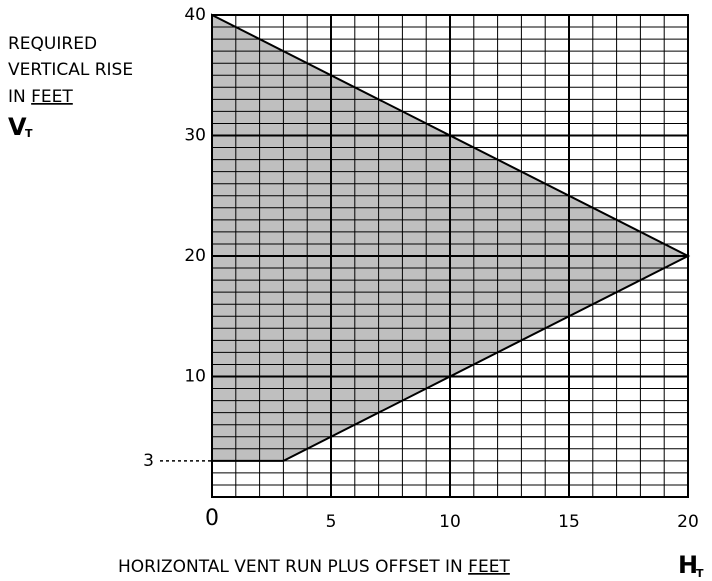  I want to click on y-axis-label: REQUIRED, so click(52, 44).